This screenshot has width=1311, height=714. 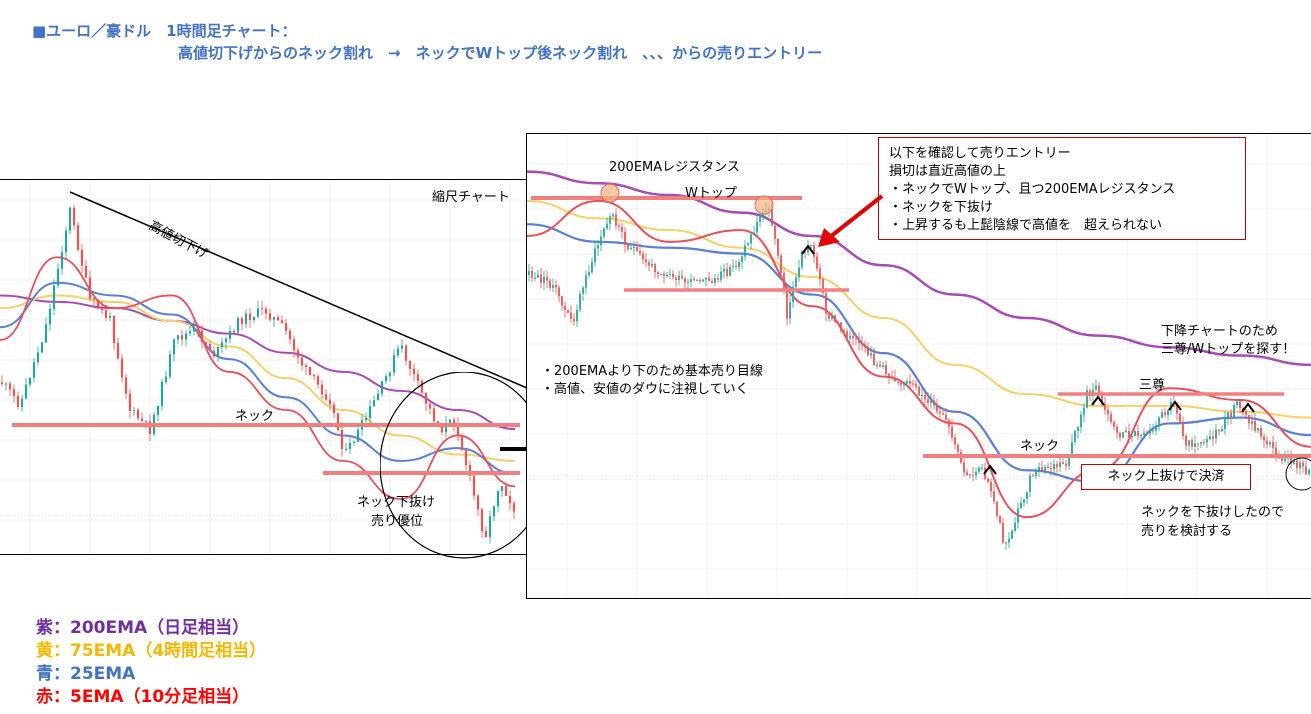 I want to click on settle-box: ネック上抜けで決済, so click(x=1166, y=477).